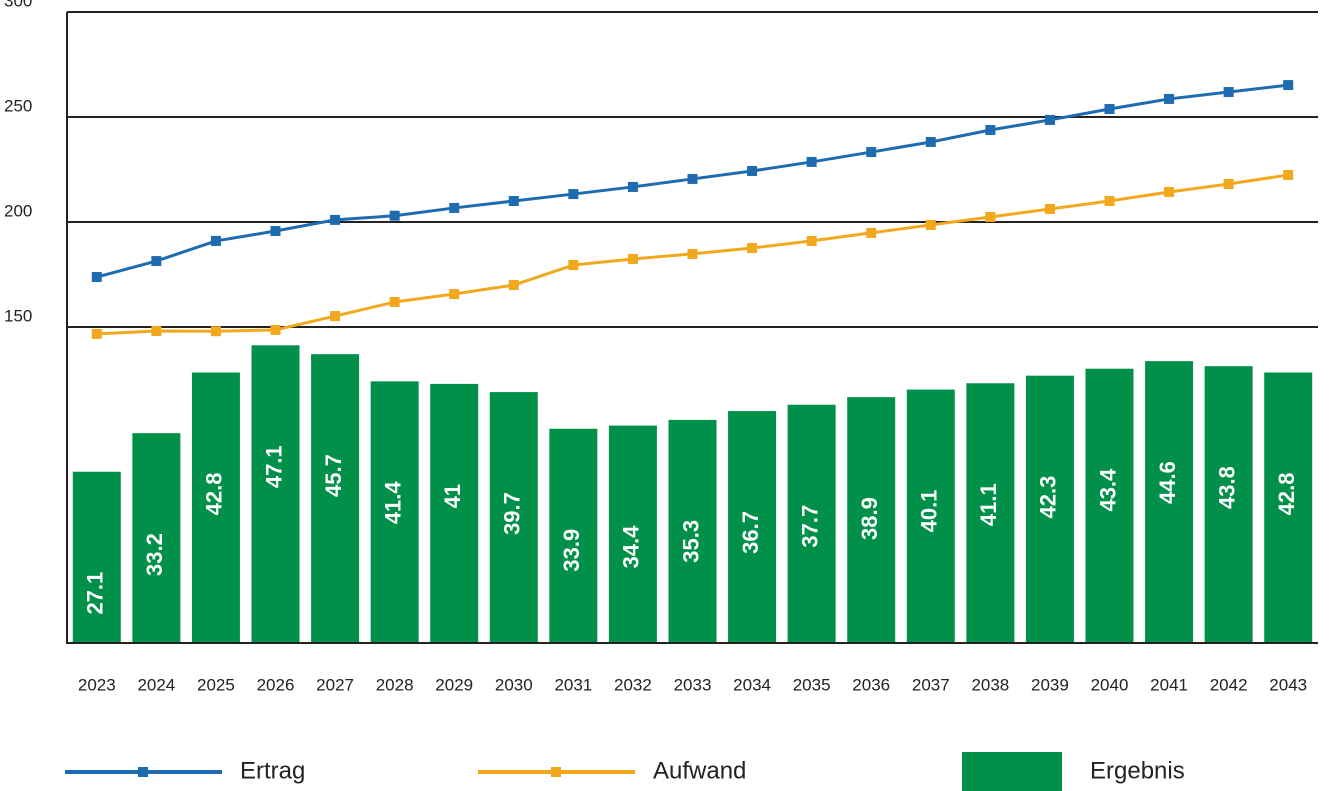 The height and width of the screenshot is (791, 1334). What do you see at coordinates (154, 554) in the screenshot?
I see `bar-value-label: 33.2` at bounding box center [154, 554].